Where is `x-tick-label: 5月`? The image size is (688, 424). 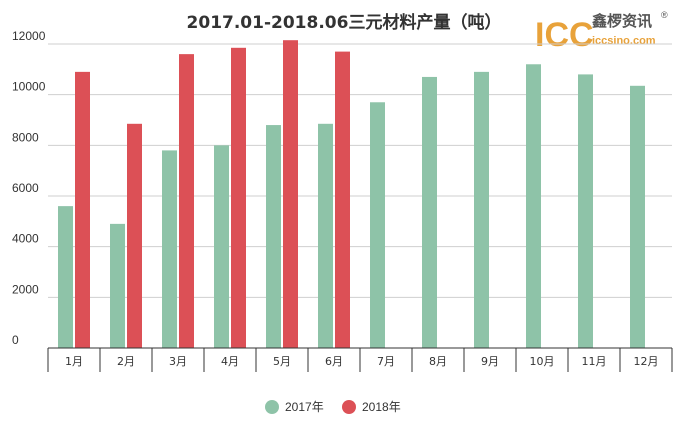 x-tick-label: 5月 is located at coordinates (282, 361).